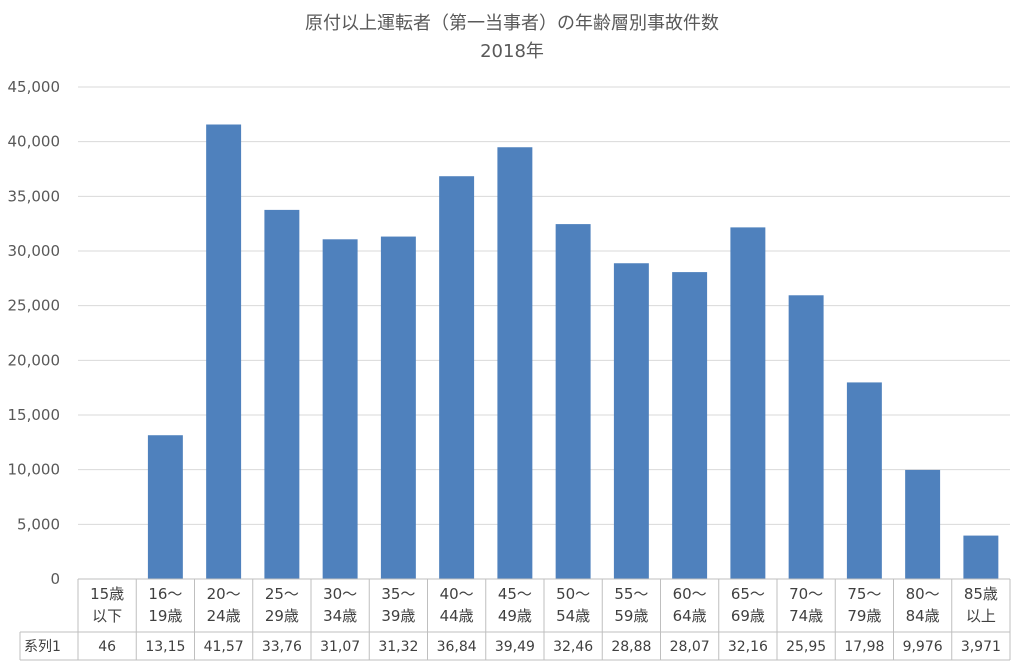  I want to click on category-label: 49歳, so click(515, 616).